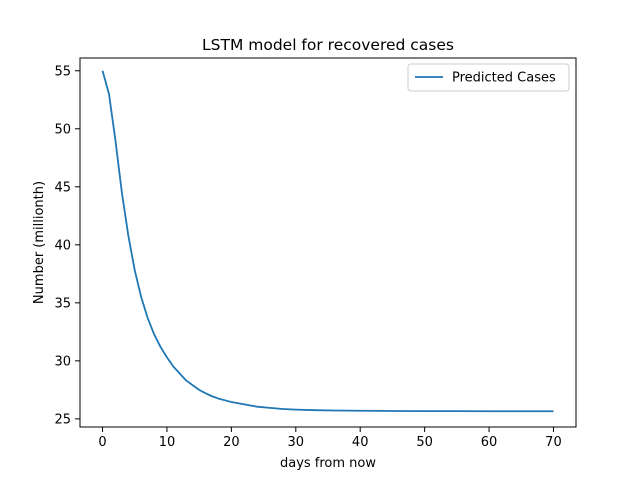 This screenshot has height=480, width=640. What do you see at coordinates (62, 361) in the screenshot?
I see `y-tick-label: 30` at bounding box center [62, 361].